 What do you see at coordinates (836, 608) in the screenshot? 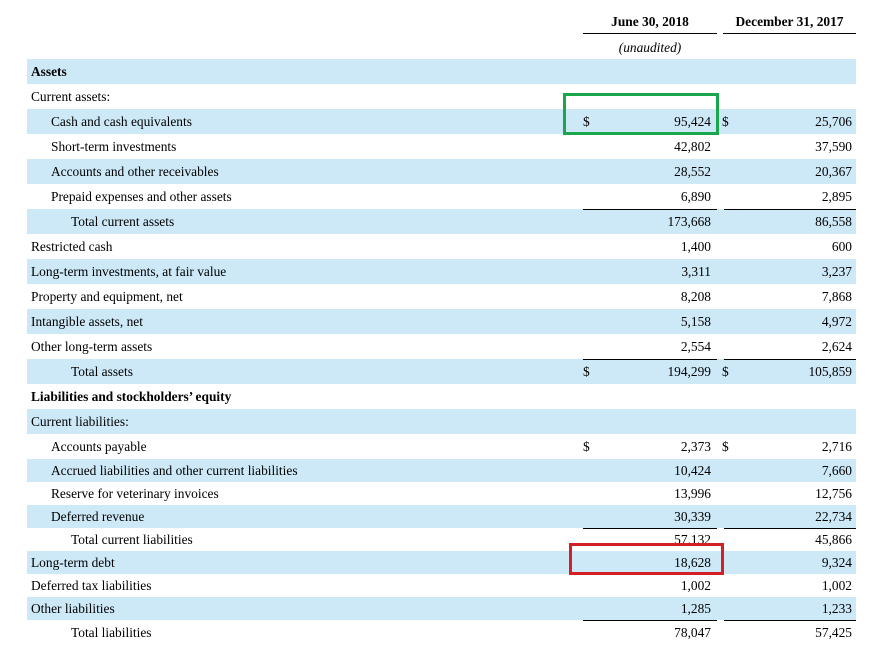
I see `value-december-2017: 1,233` at bounding box center [836, 608].